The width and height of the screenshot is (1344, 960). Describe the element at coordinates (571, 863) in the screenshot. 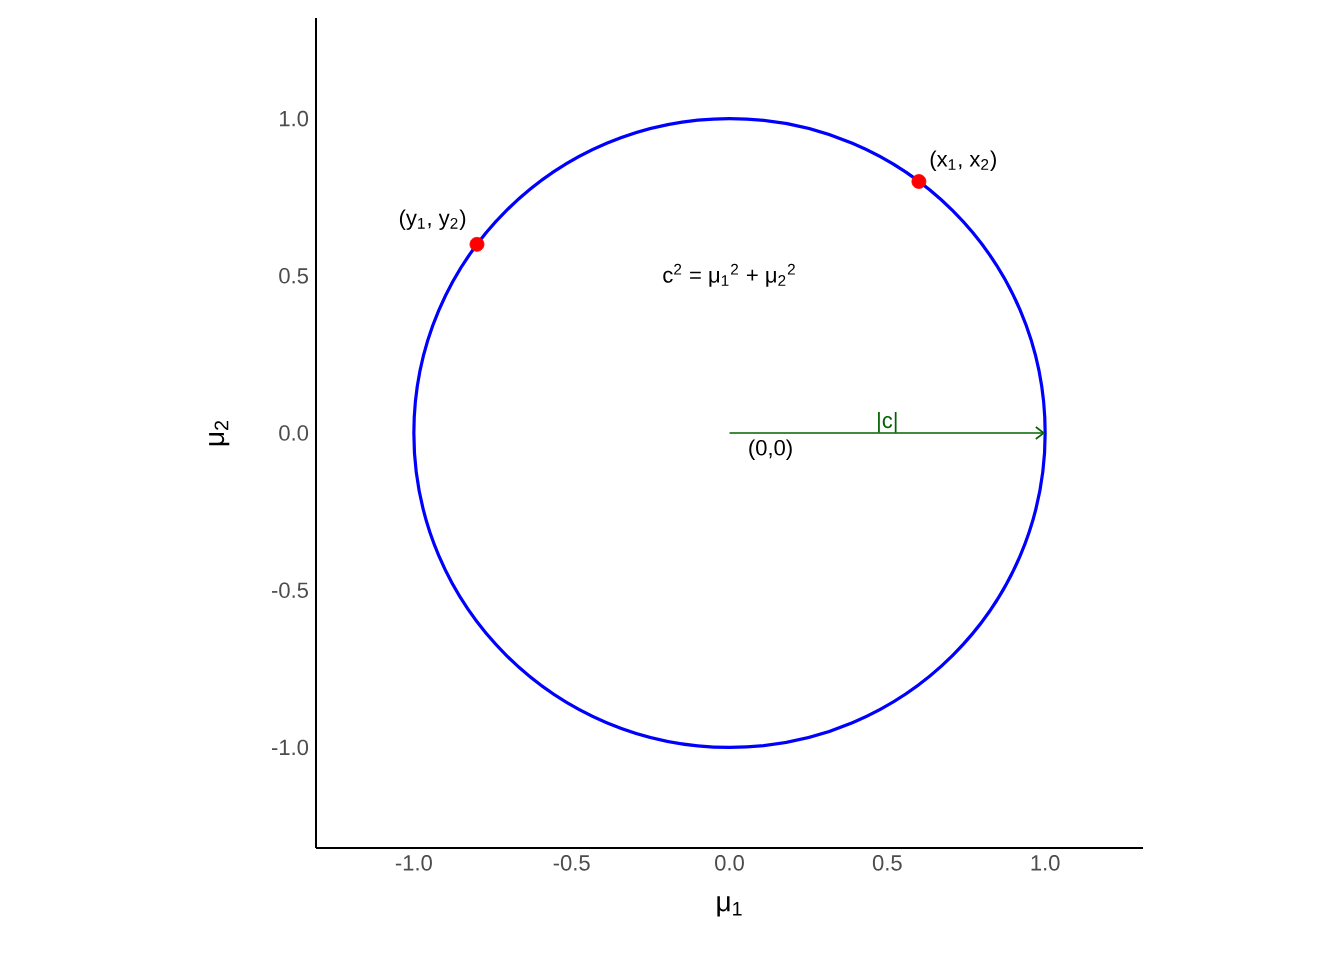

I see `x-tick-label: -0.5` at that location.